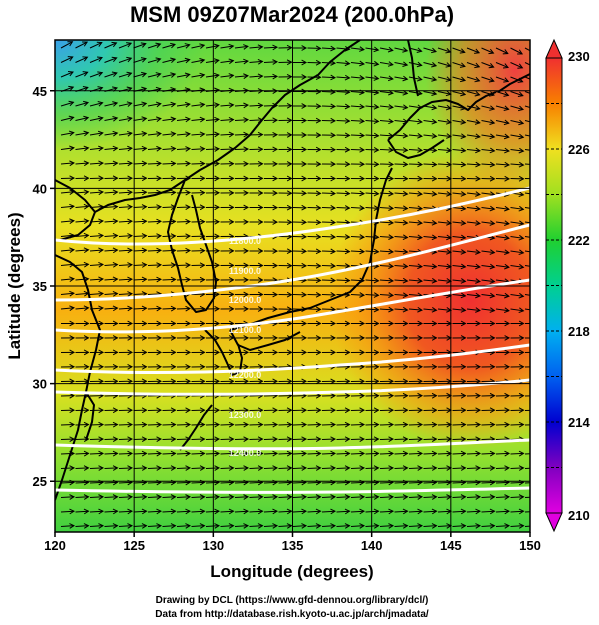 The width and height of the screenshot is (599, 625). Describe the element at coordinates (245, 330) in the screenshot. I see `contour-label: 12100.0` at that location.